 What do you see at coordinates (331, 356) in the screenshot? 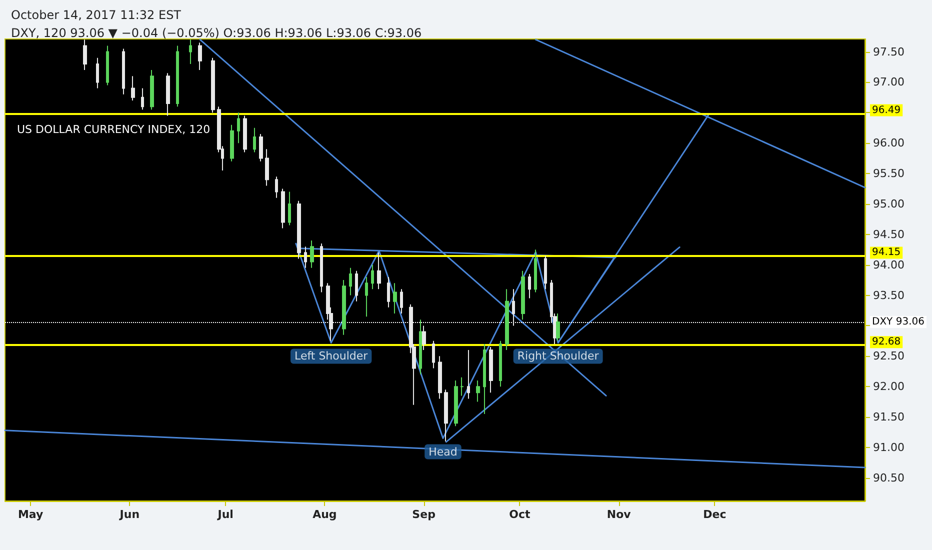
I see `annotation: Left Shoulder` at bounding box center [331, 356].